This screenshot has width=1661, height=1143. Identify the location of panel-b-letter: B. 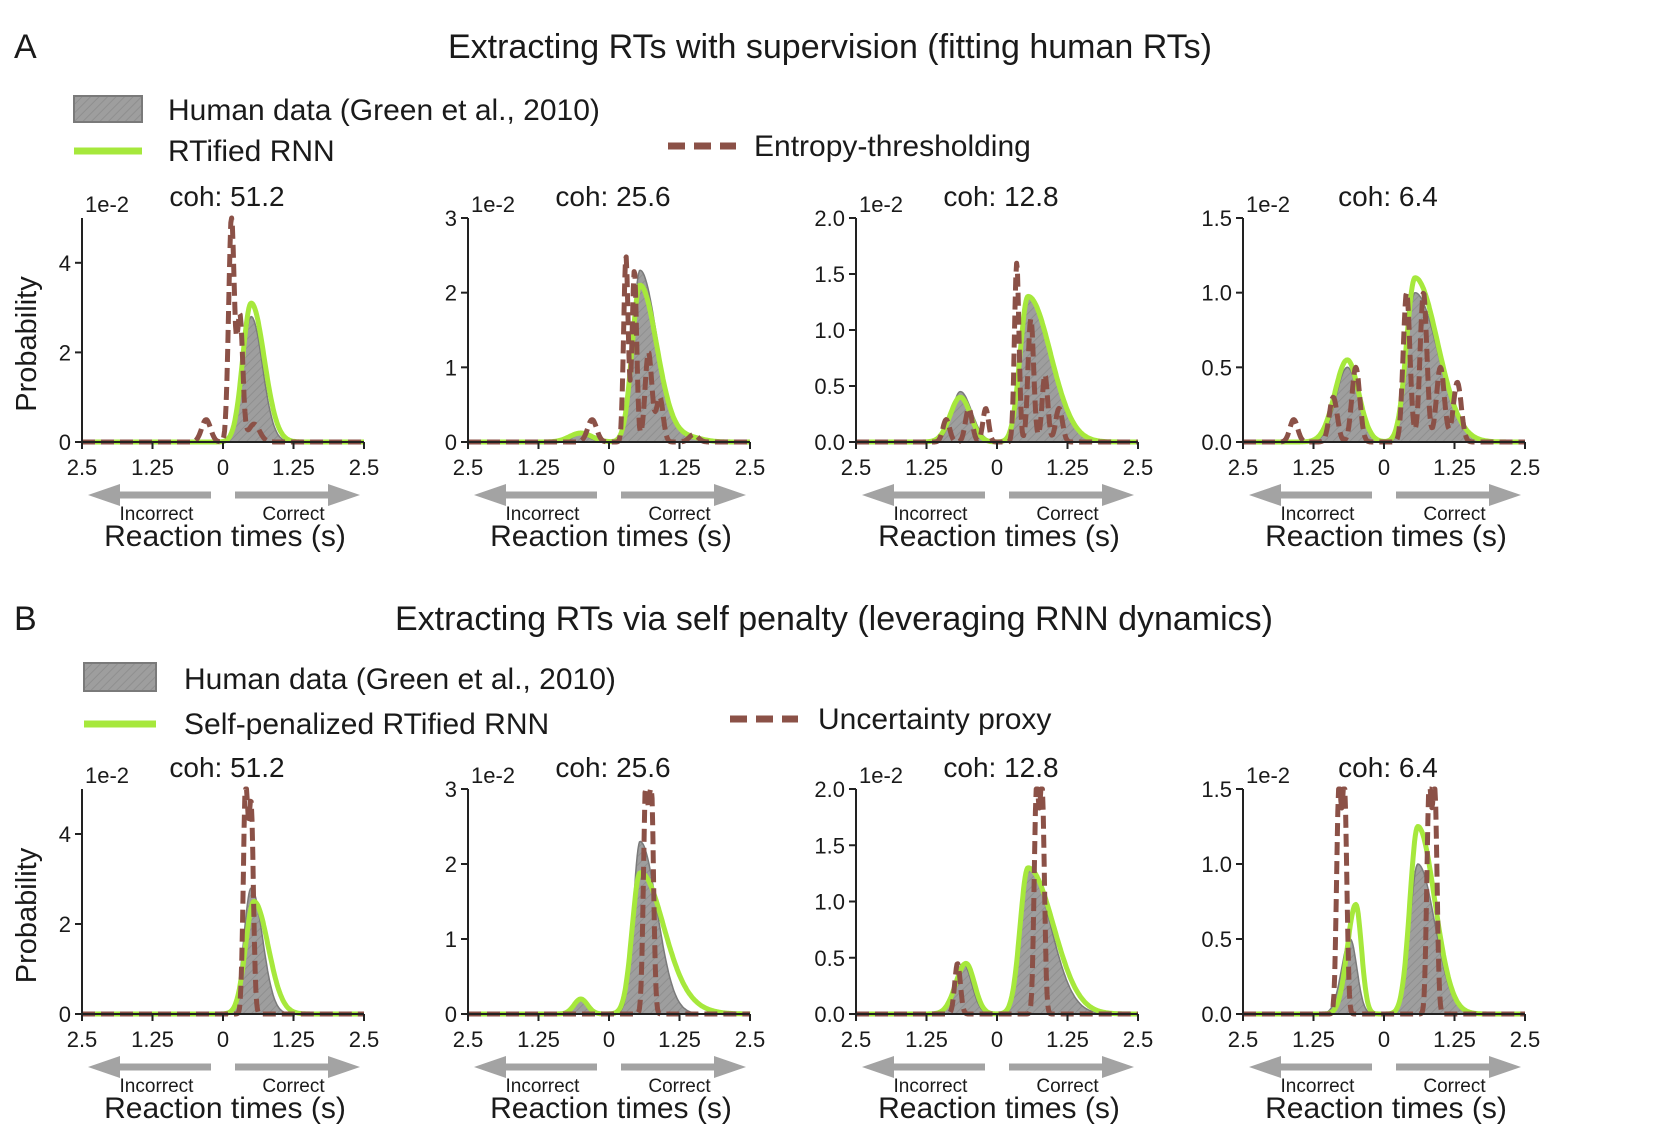
(25, 619).